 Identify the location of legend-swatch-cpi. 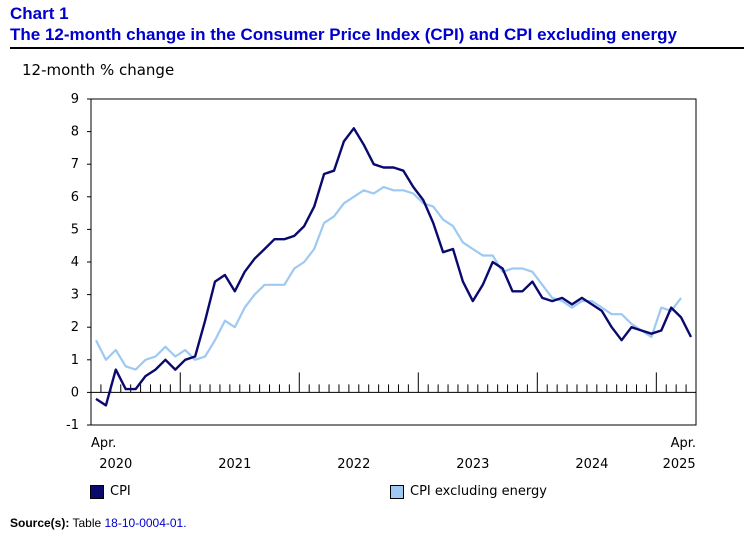
(97, 491).